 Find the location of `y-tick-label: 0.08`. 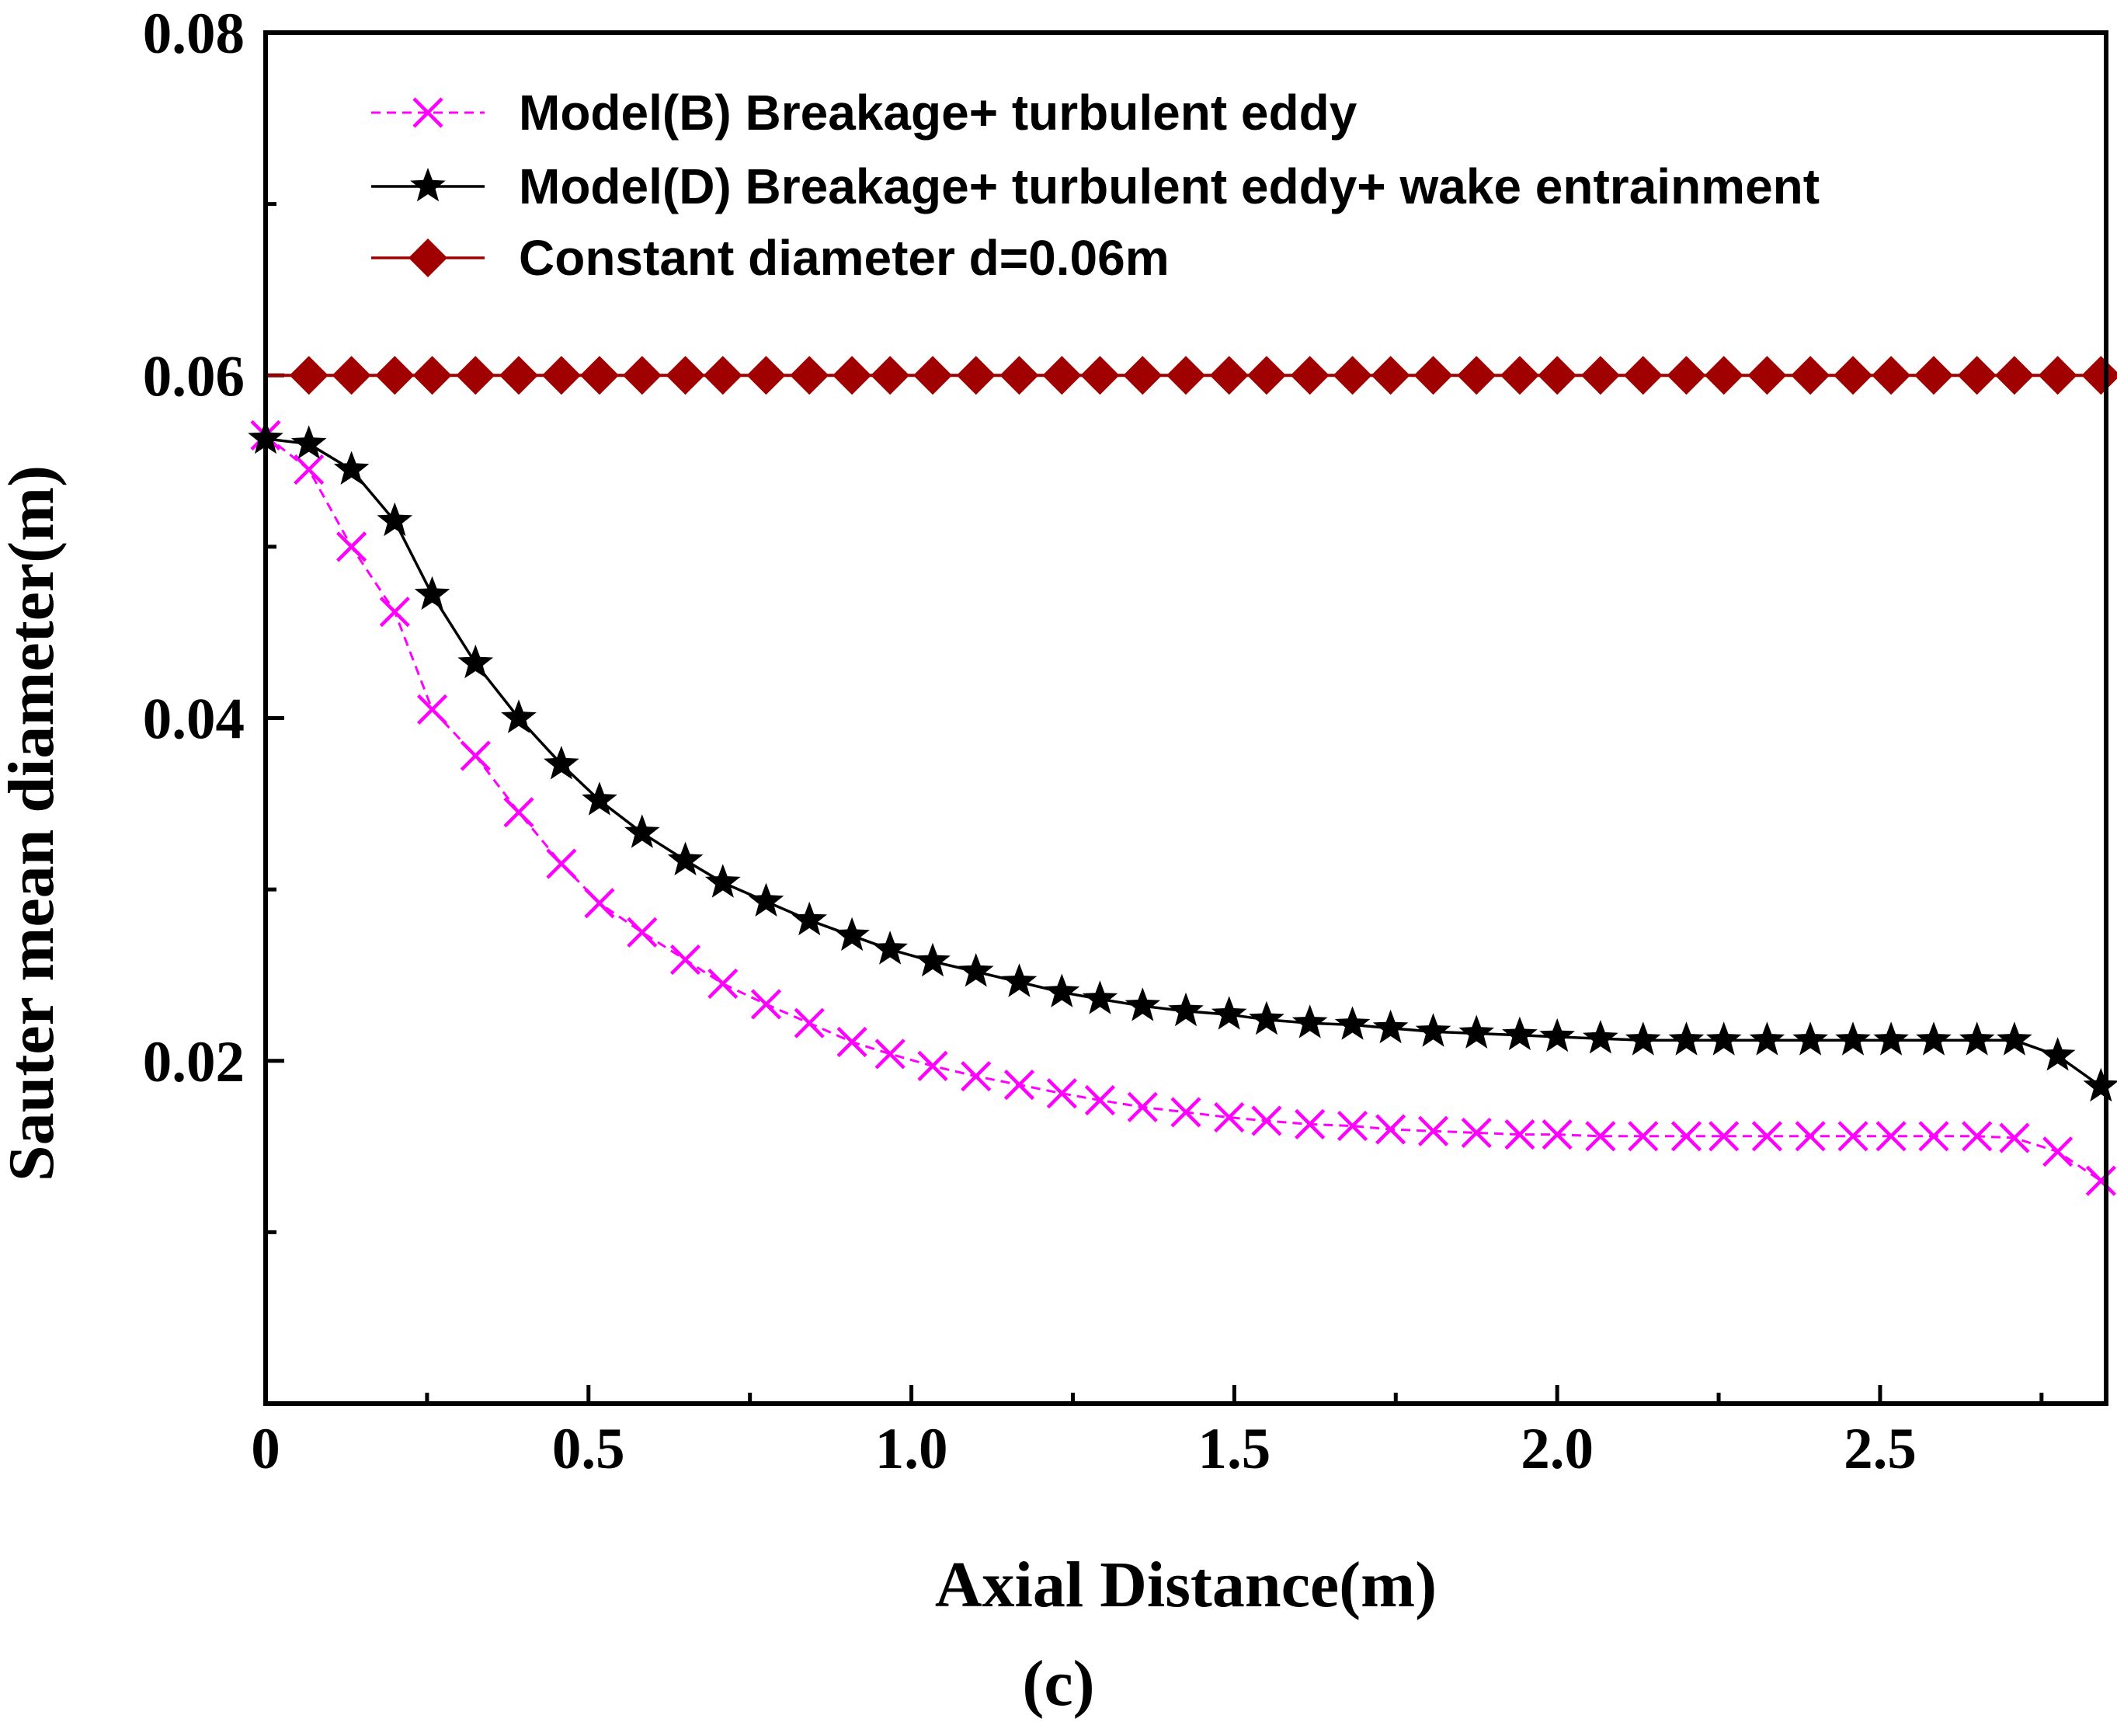

y-tick-label: 0.08 is located at coordinates (194, 34).